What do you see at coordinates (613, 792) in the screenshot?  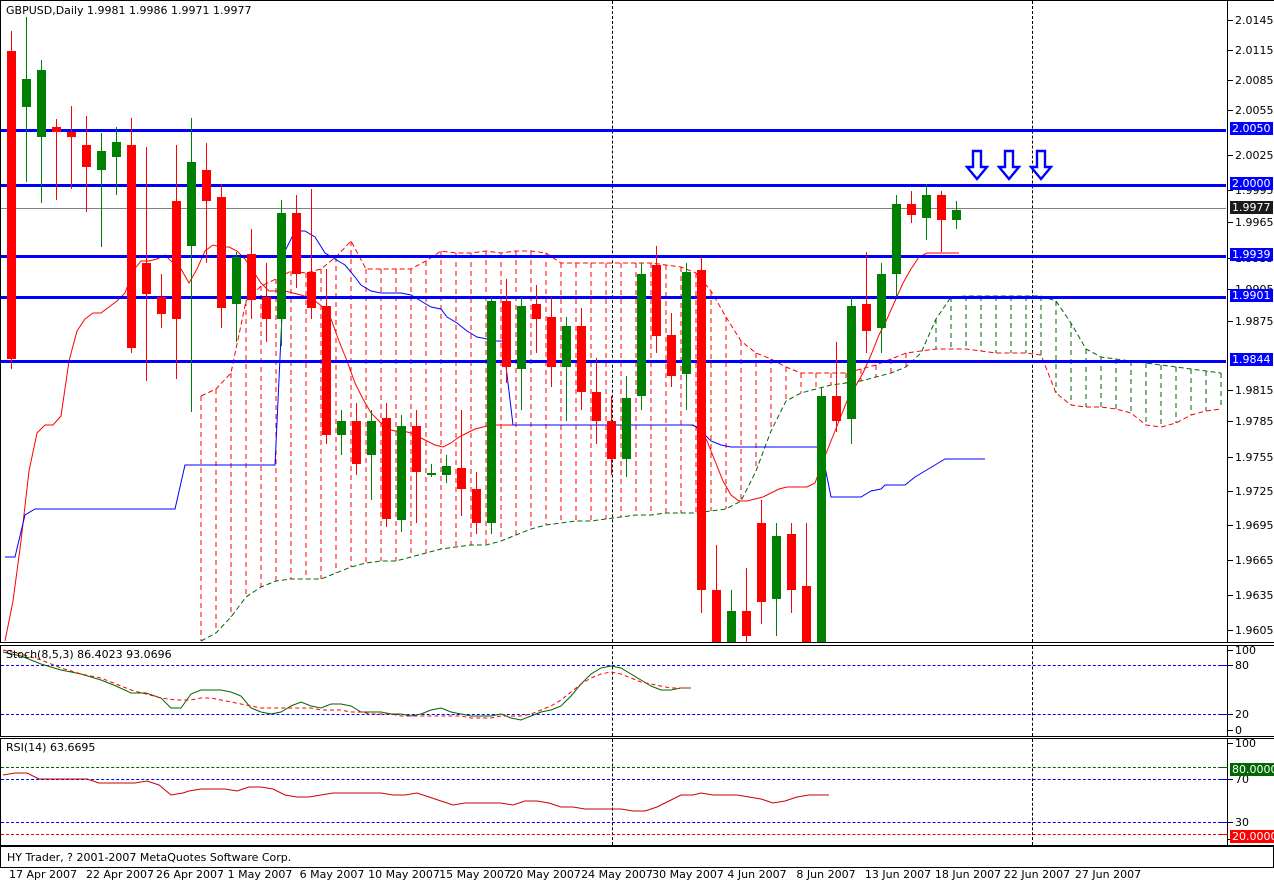 I see `rsi-plot-area` at bounding box center [613, 792].